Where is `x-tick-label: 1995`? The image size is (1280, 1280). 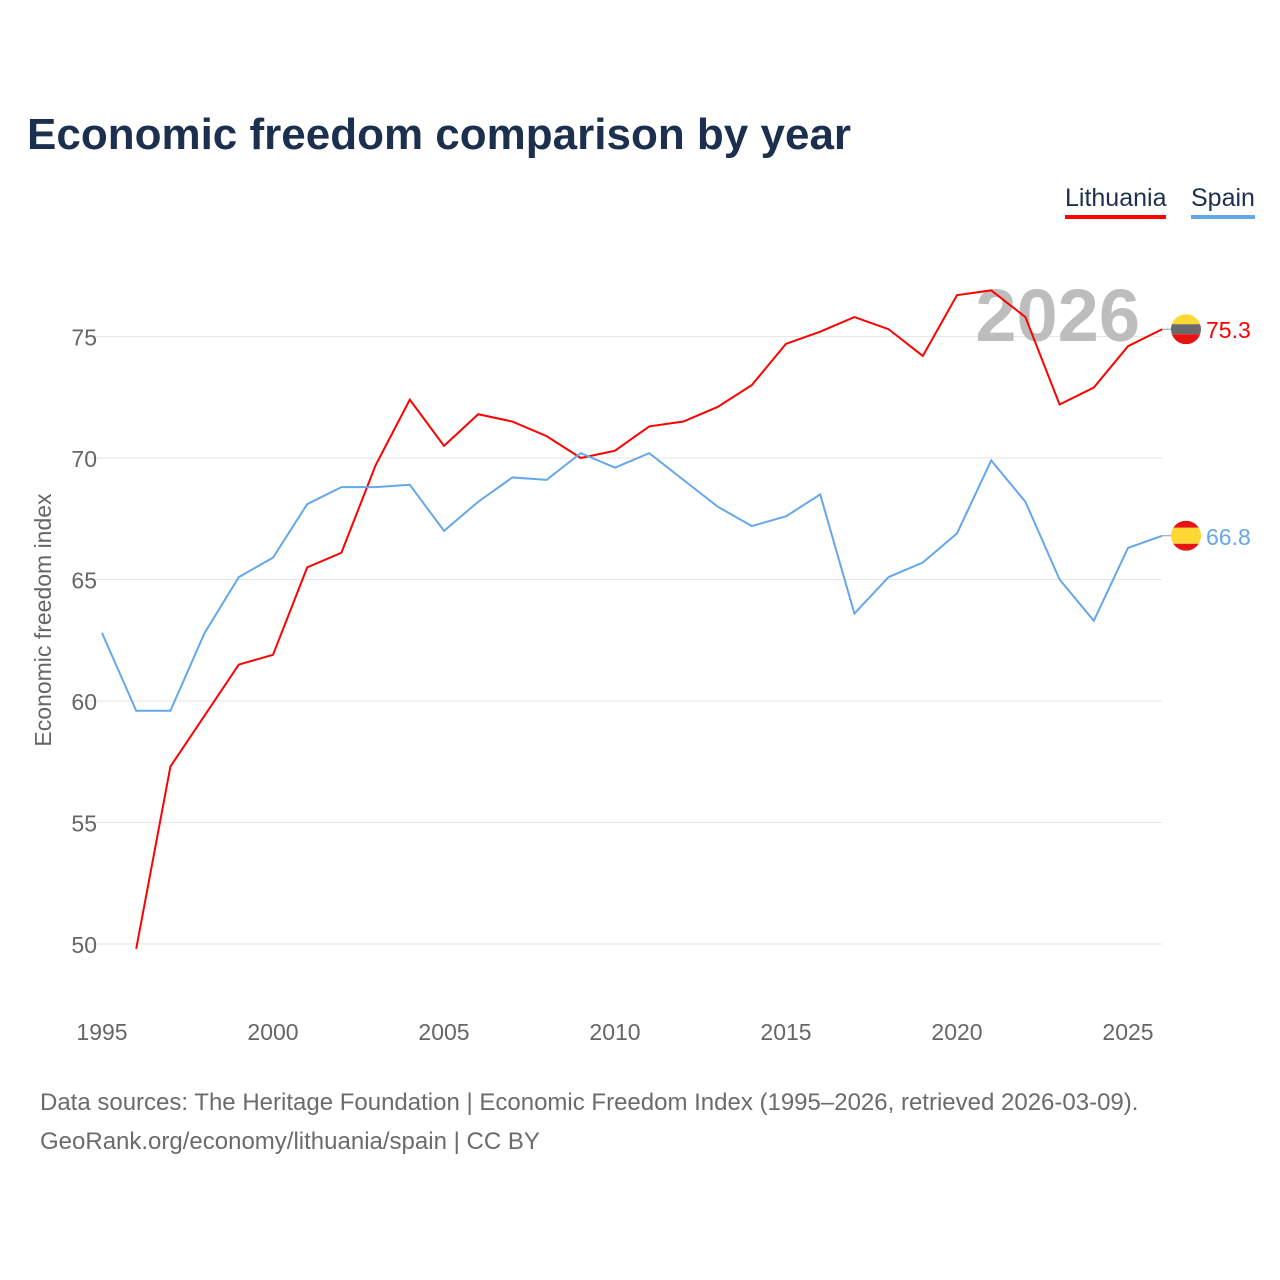 x-tick-label: 1995 is located at coordinates (101, 1032).